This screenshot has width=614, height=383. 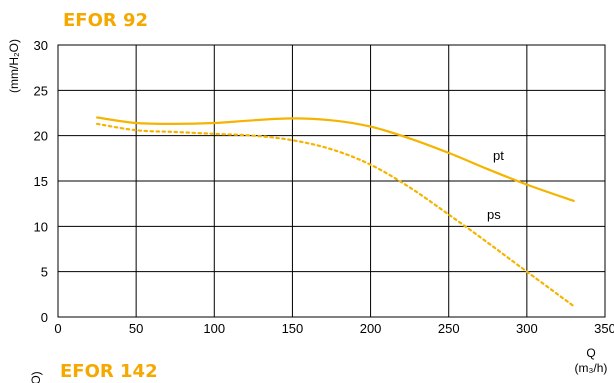 What do you see at coordinates (293, 328) in the screenshot?
I see `x-tick-label: 150` at bounding box center [293, 328].